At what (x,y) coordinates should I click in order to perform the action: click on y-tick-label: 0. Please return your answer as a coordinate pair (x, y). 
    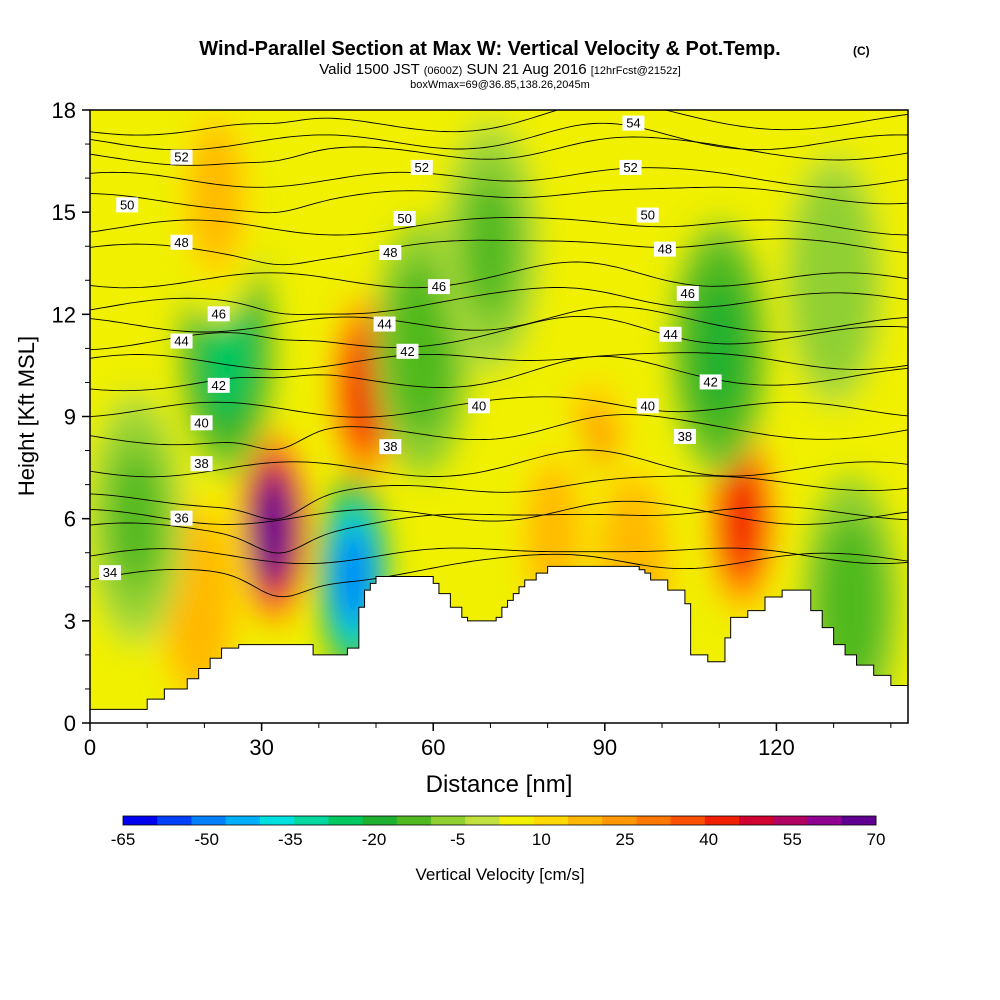
    Looking at the image, I should click on (70, 723).